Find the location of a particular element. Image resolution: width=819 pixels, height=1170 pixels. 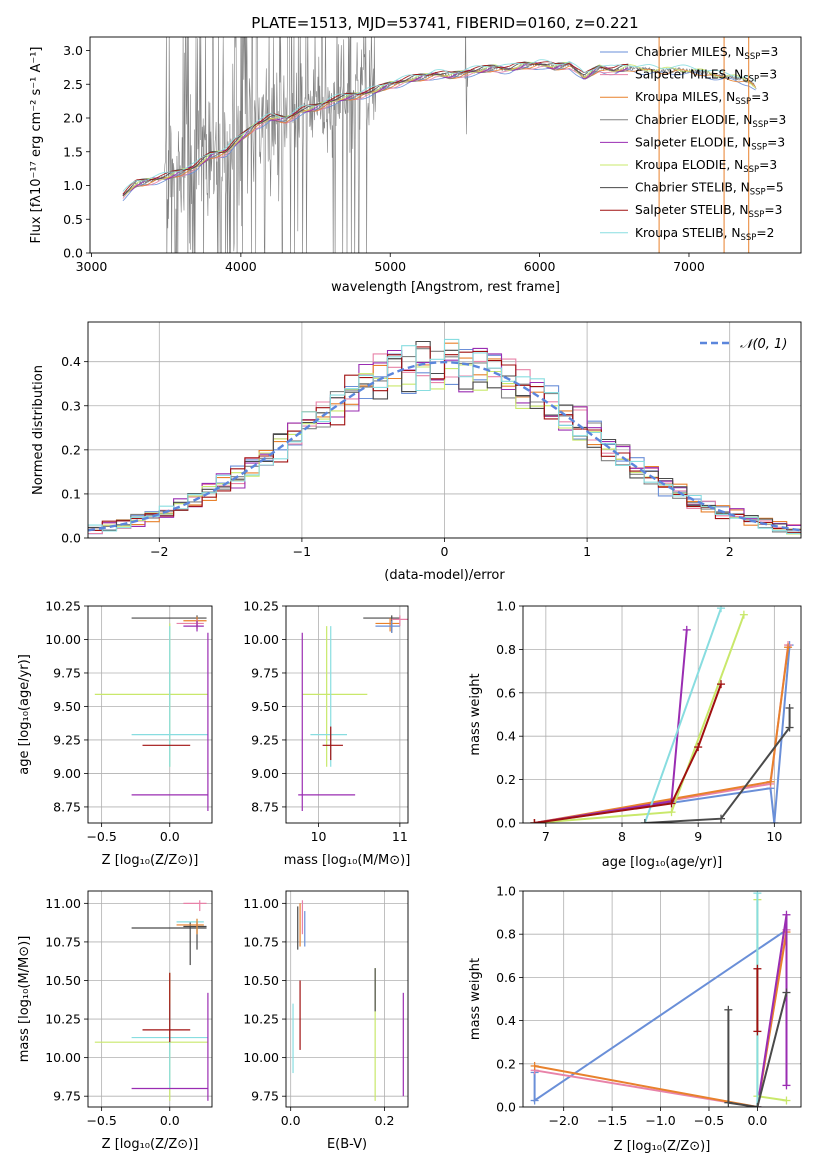

legend-entry: Salpeter STELIB, NSSP=3 is located at coordinates (708, 211).